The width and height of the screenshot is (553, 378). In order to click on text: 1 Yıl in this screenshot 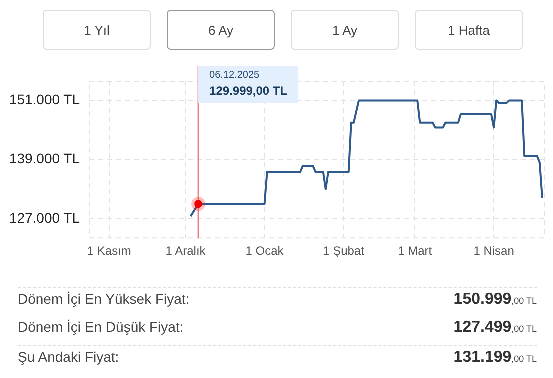, I will do `click(97, 30)`.